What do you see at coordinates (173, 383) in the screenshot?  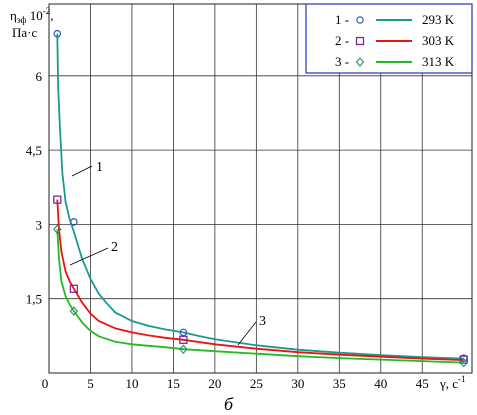 I see `x-tick-label: 15` at bounding box center [173, 383].